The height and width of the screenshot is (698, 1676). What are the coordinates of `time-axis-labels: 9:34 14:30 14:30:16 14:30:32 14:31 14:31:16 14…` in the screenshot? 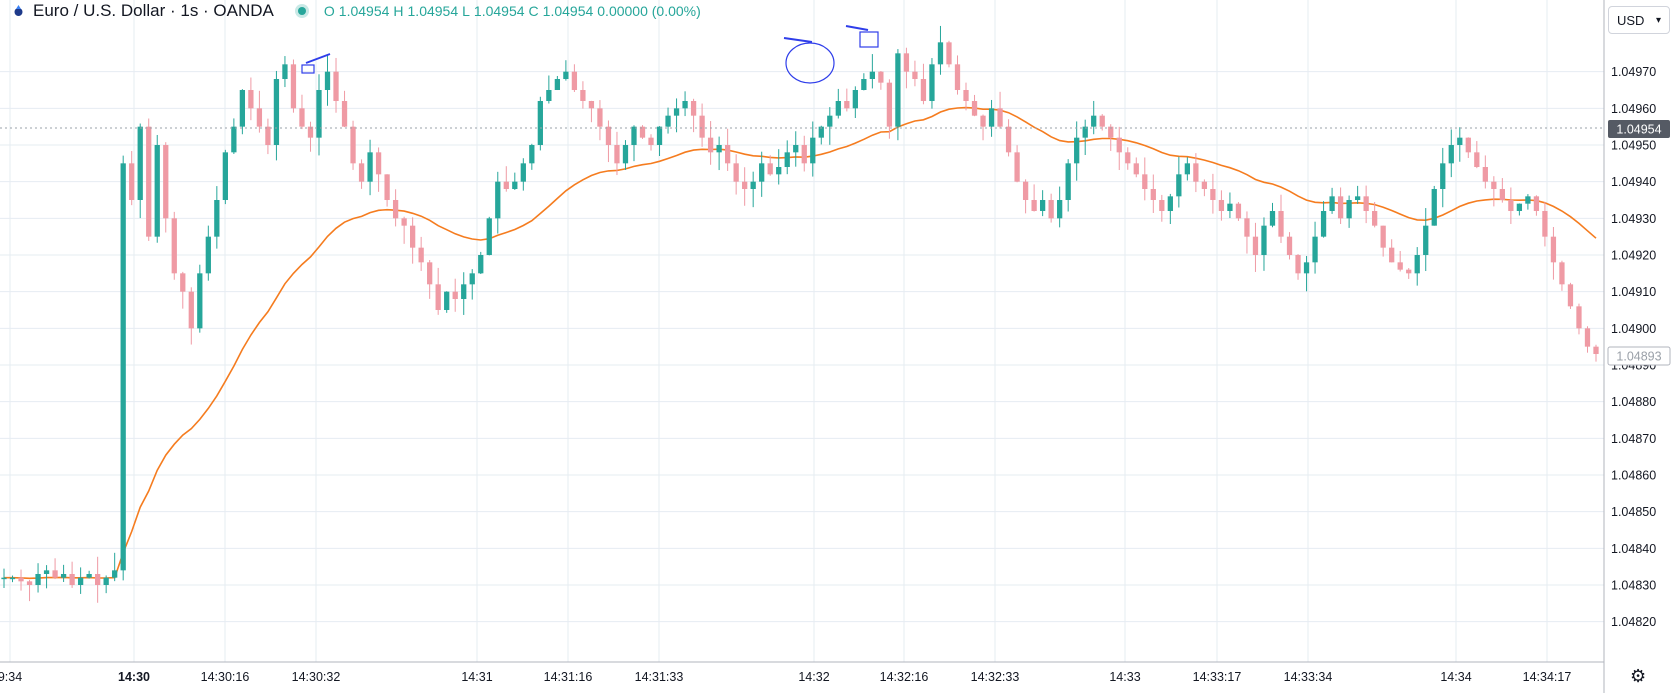 It's located at (785, 677).